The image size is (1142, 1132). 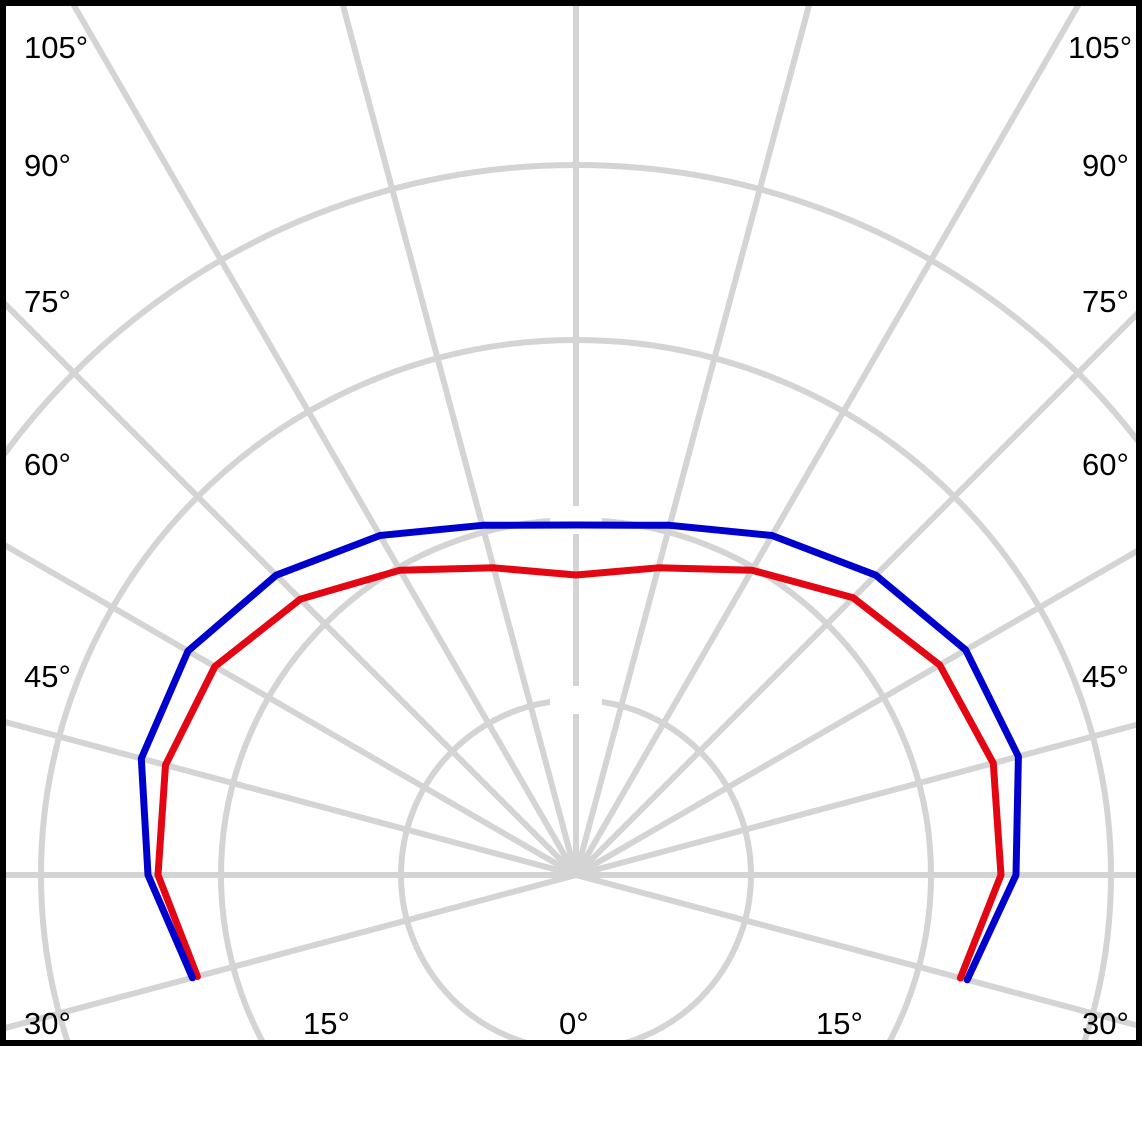 I want to click on angle-tick-left: 90°, so click(x=47, y=165).